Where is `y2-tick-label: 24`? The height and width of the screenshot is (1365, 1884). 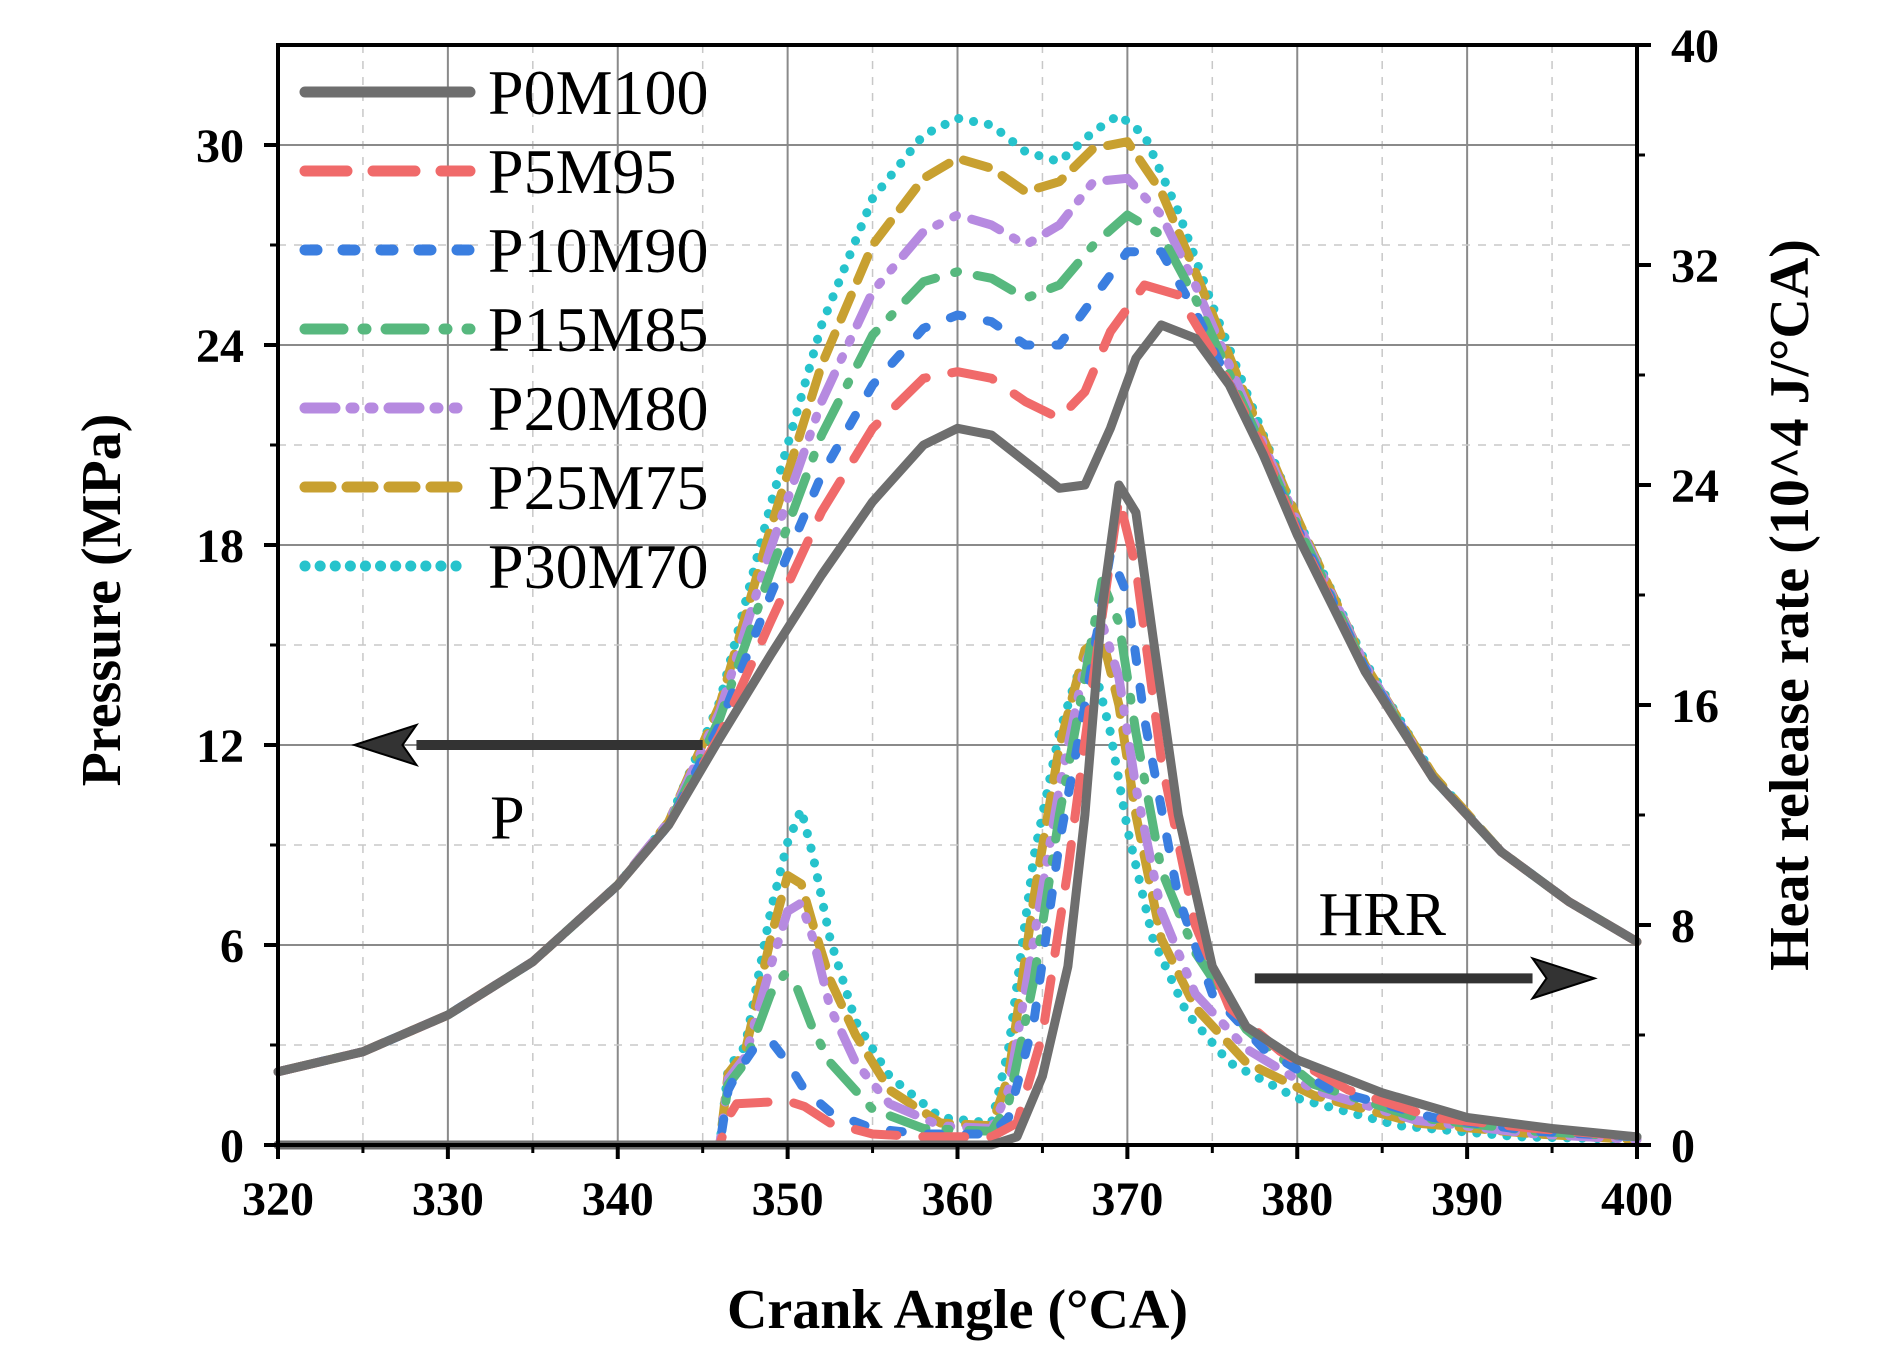 y2-tick-label: 24 is located at coordinates (1695, 486).